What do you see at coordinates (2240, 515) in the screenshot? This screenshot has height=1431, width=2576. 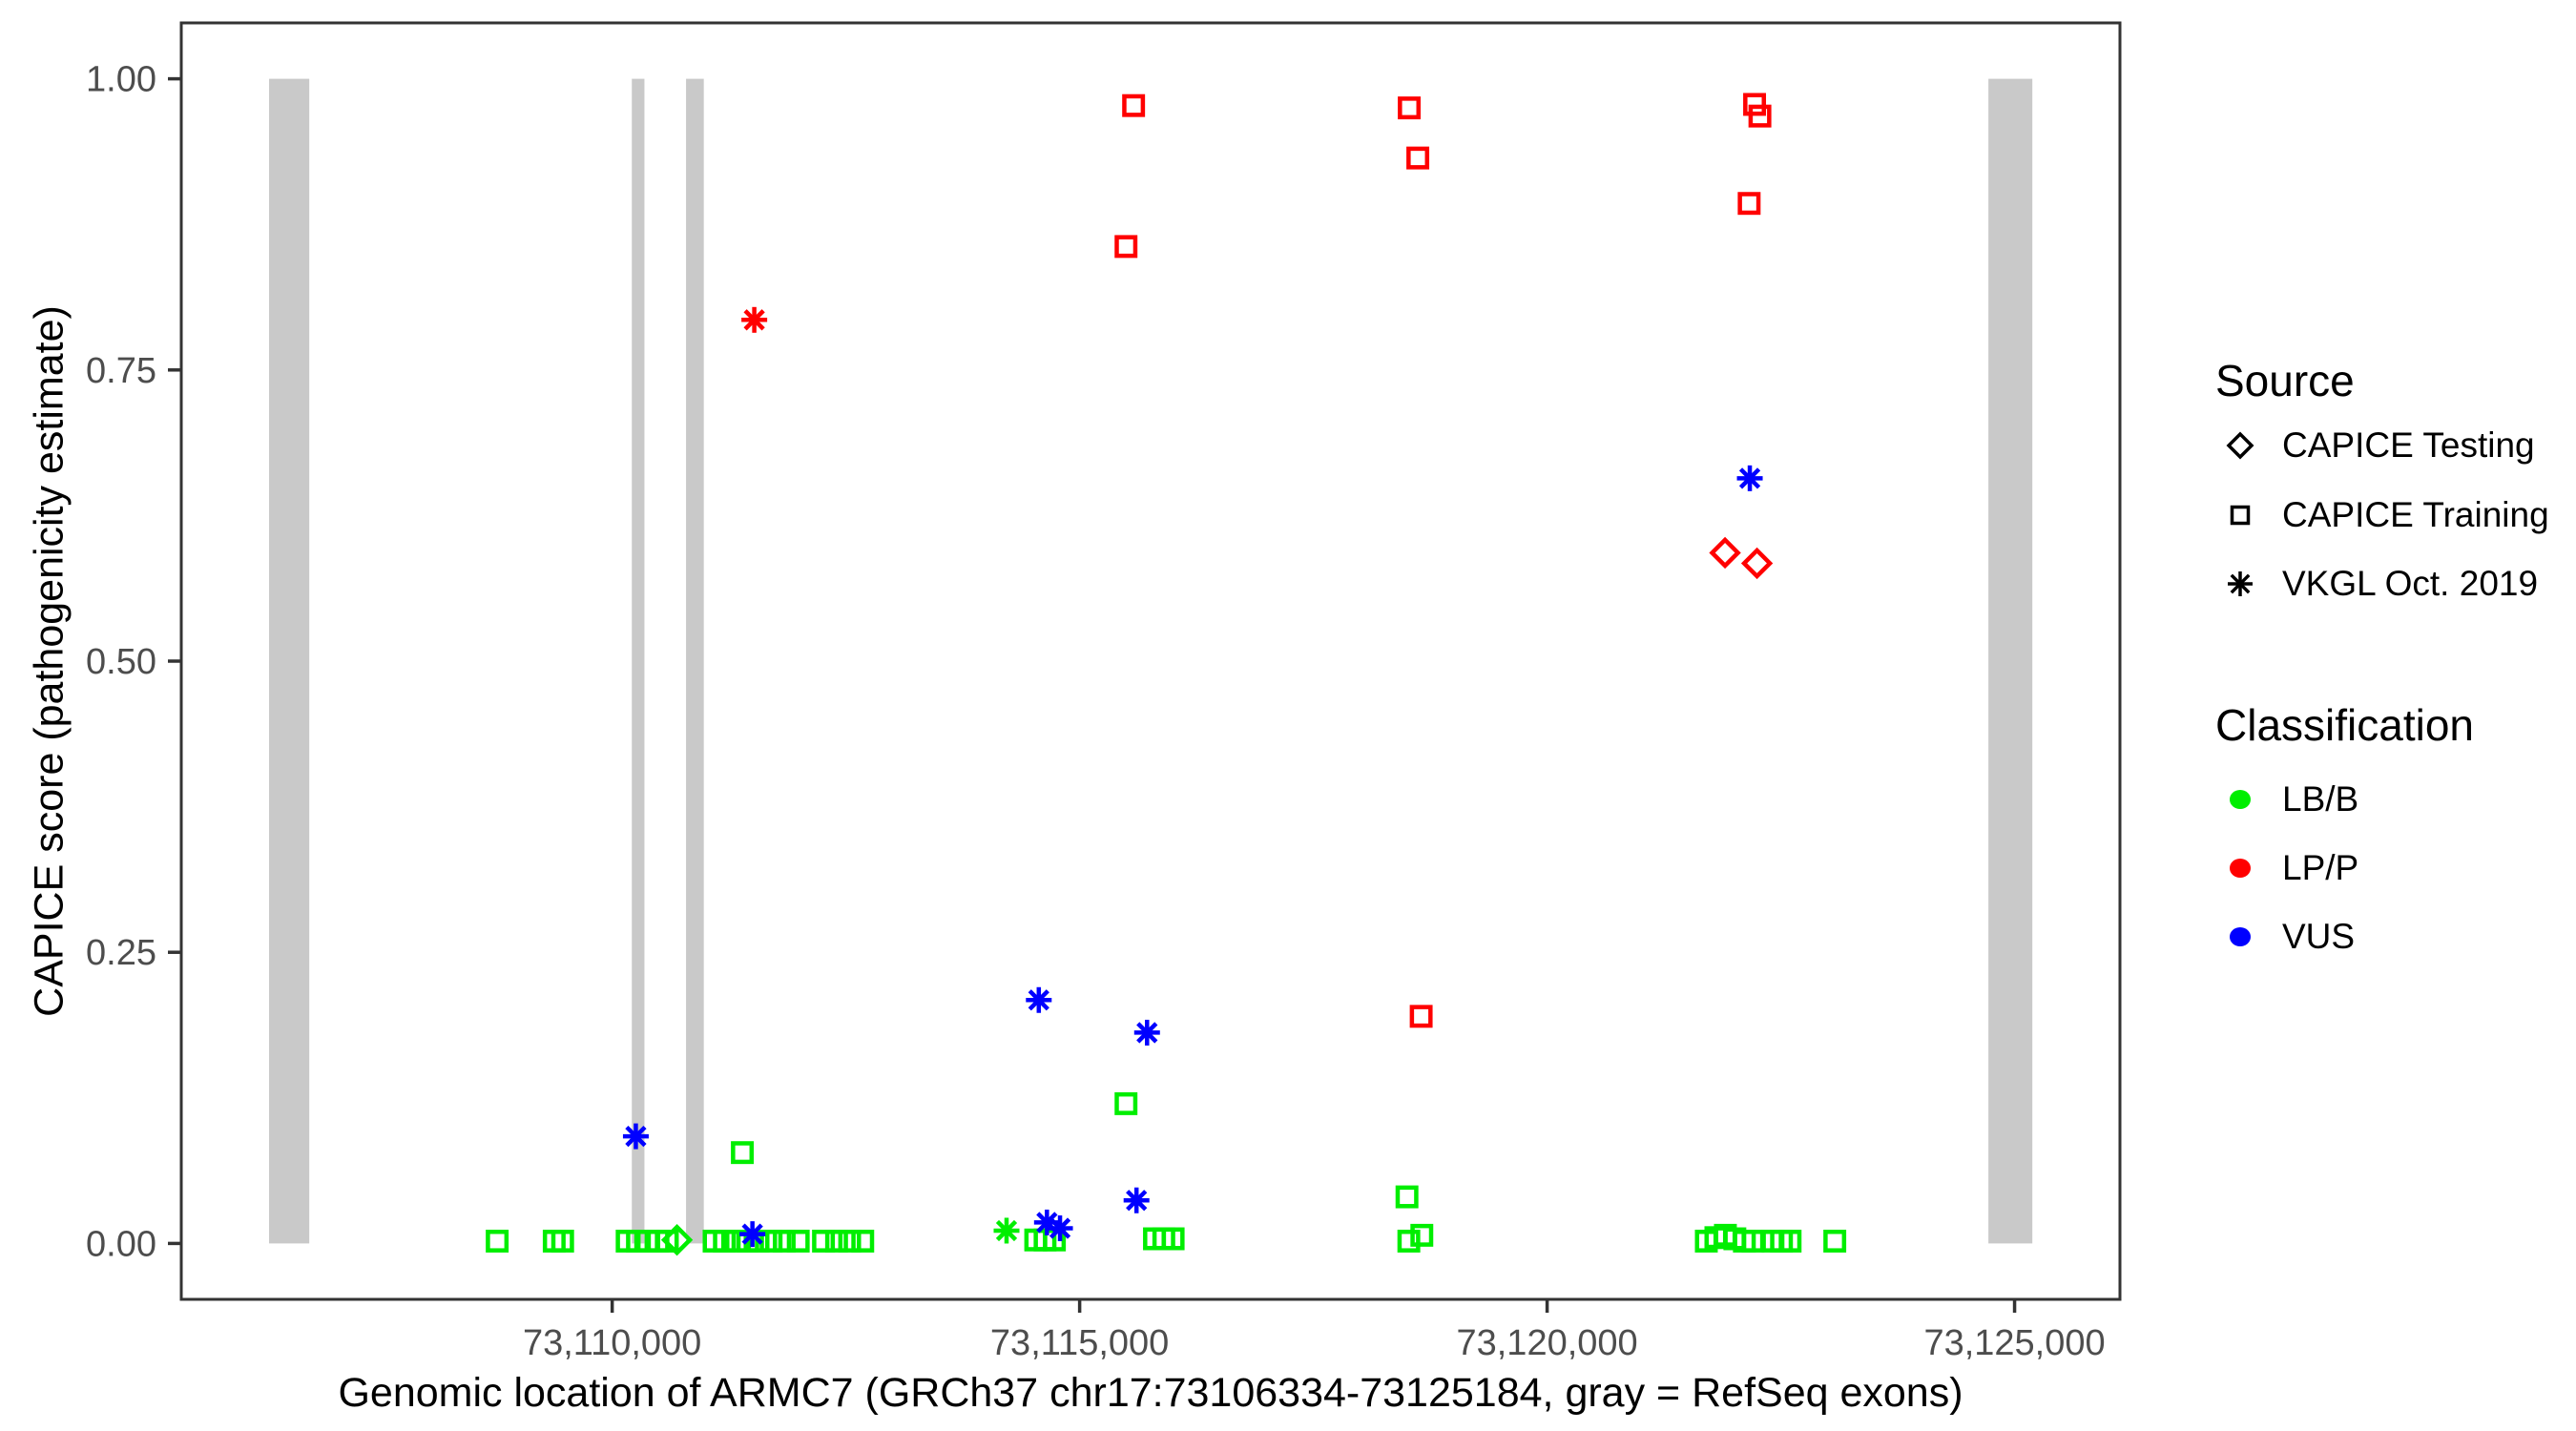 I see `square-icon` at bounding box center [2240, 515].